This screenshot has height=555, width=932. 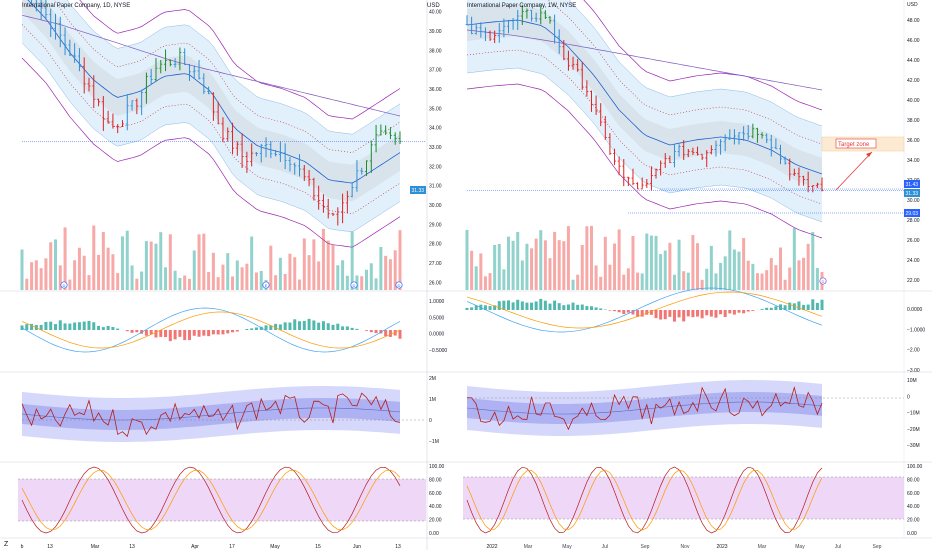 I want to click on left-price-tick: 31.00, so click(x=435, y=187).